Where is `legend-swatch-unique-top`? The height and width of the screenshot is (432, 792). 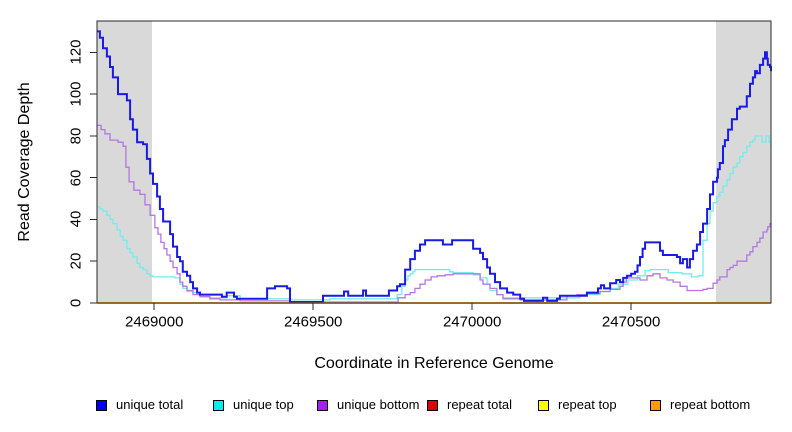 legend-swatch-unique-top is located at coordinates (218, 405).